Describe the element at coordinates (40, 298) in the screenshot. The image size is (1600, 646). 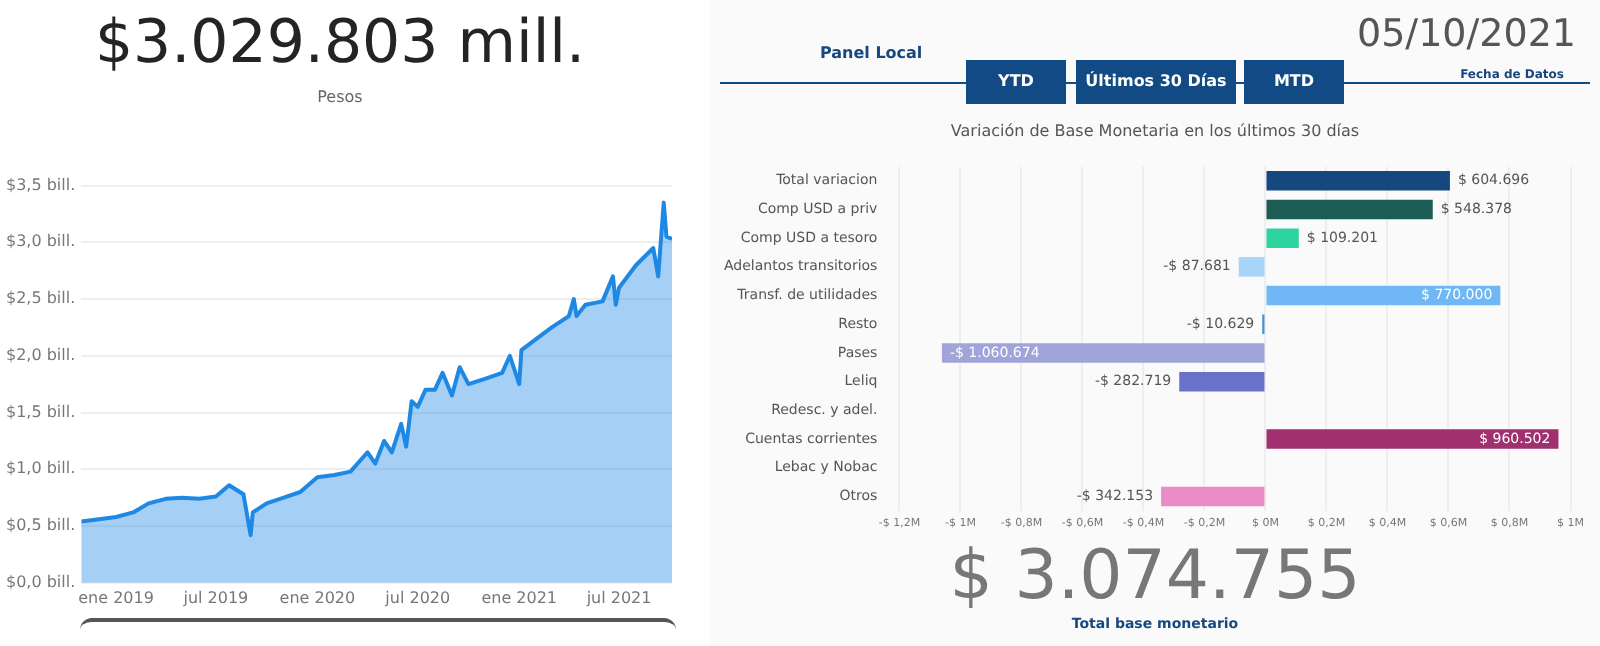
I see `y-tick-label: $2,5 bill.` at that location.